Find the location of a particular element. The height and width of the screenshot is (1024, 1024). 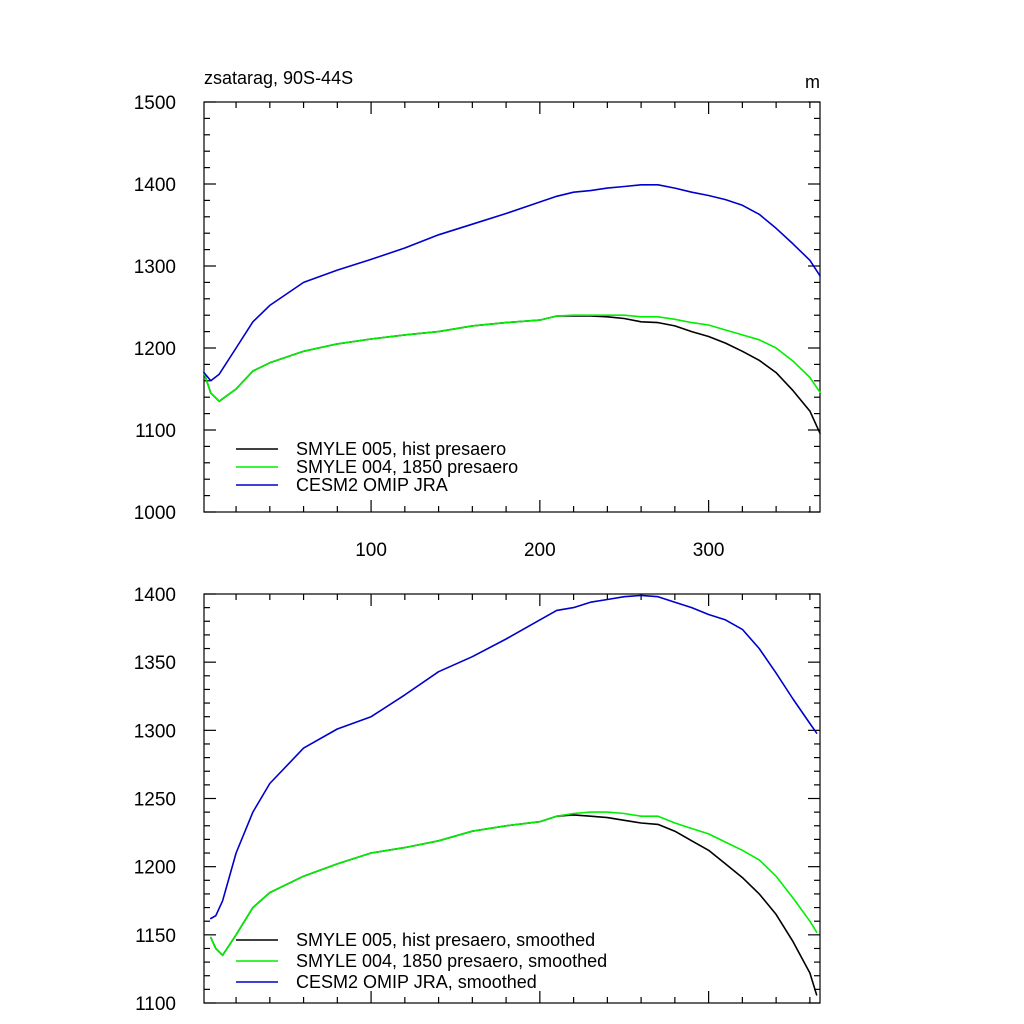

legend-label: CESM2 OMIP JRA, smoothed is located at coordinates (416, 982).